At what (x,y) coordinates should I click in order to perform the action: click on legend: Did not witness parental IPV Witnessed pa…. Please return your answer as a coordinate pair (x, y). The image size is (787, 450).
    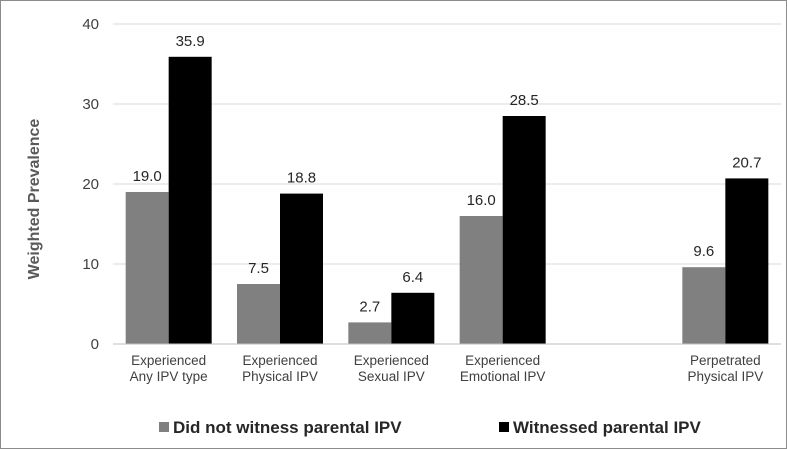
    Looking at the image, I should click on (430, 427).